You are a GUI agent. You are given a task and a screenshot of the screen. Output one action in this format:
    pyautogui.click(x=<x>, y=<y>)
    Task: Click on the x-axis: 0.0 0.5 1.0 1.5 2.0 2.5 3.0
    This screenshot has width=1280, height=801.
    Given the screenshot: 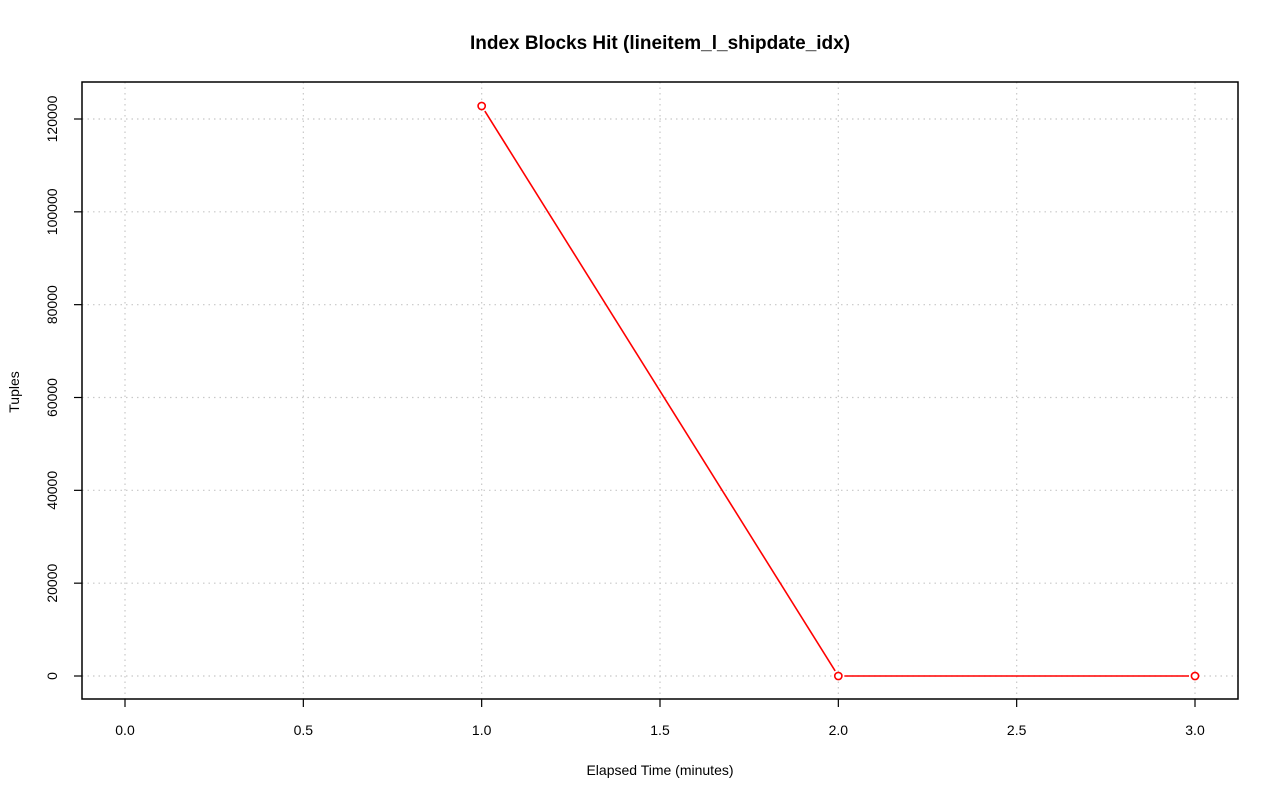 What is the action you would take?
    pyautogui.click(x=660, y=718)
    